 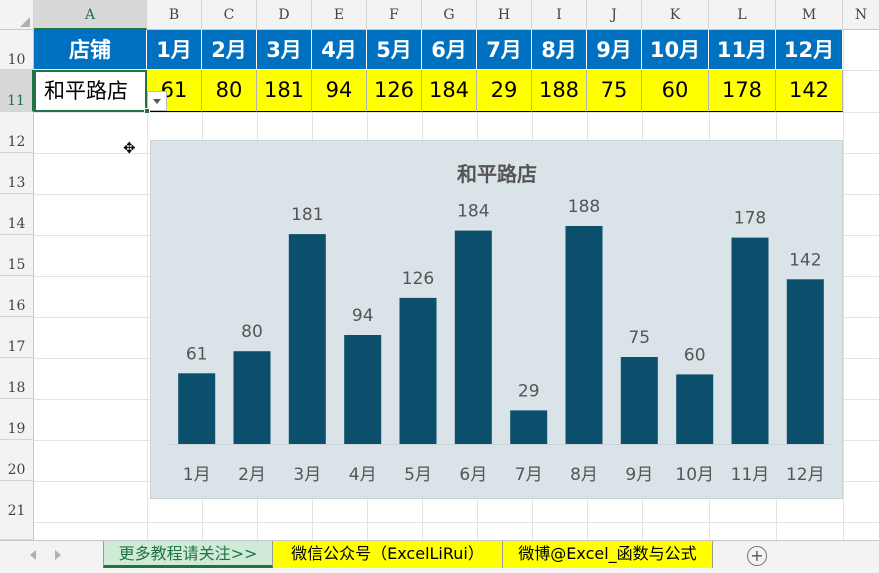 I want to click on col-header-l: L, so click(x=742, y=15).